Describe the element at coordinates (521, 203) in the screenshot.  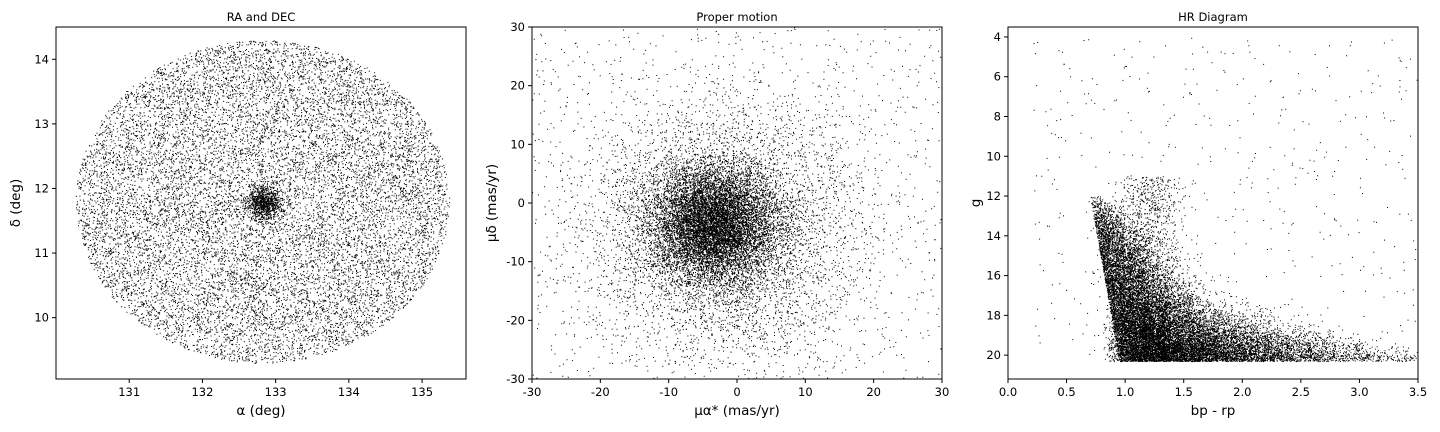
I see `y-tick-label: 0` at that location.